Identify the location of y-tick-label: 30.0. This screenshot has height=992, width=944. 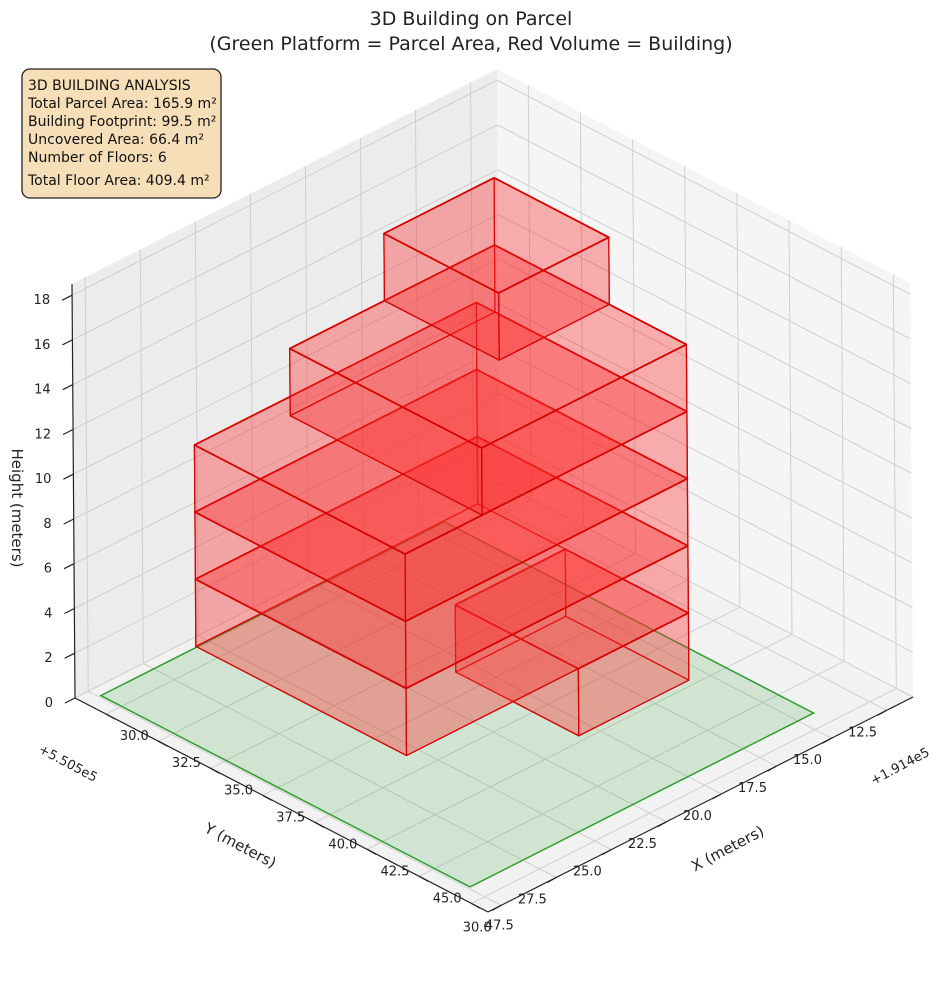
(477, 927).